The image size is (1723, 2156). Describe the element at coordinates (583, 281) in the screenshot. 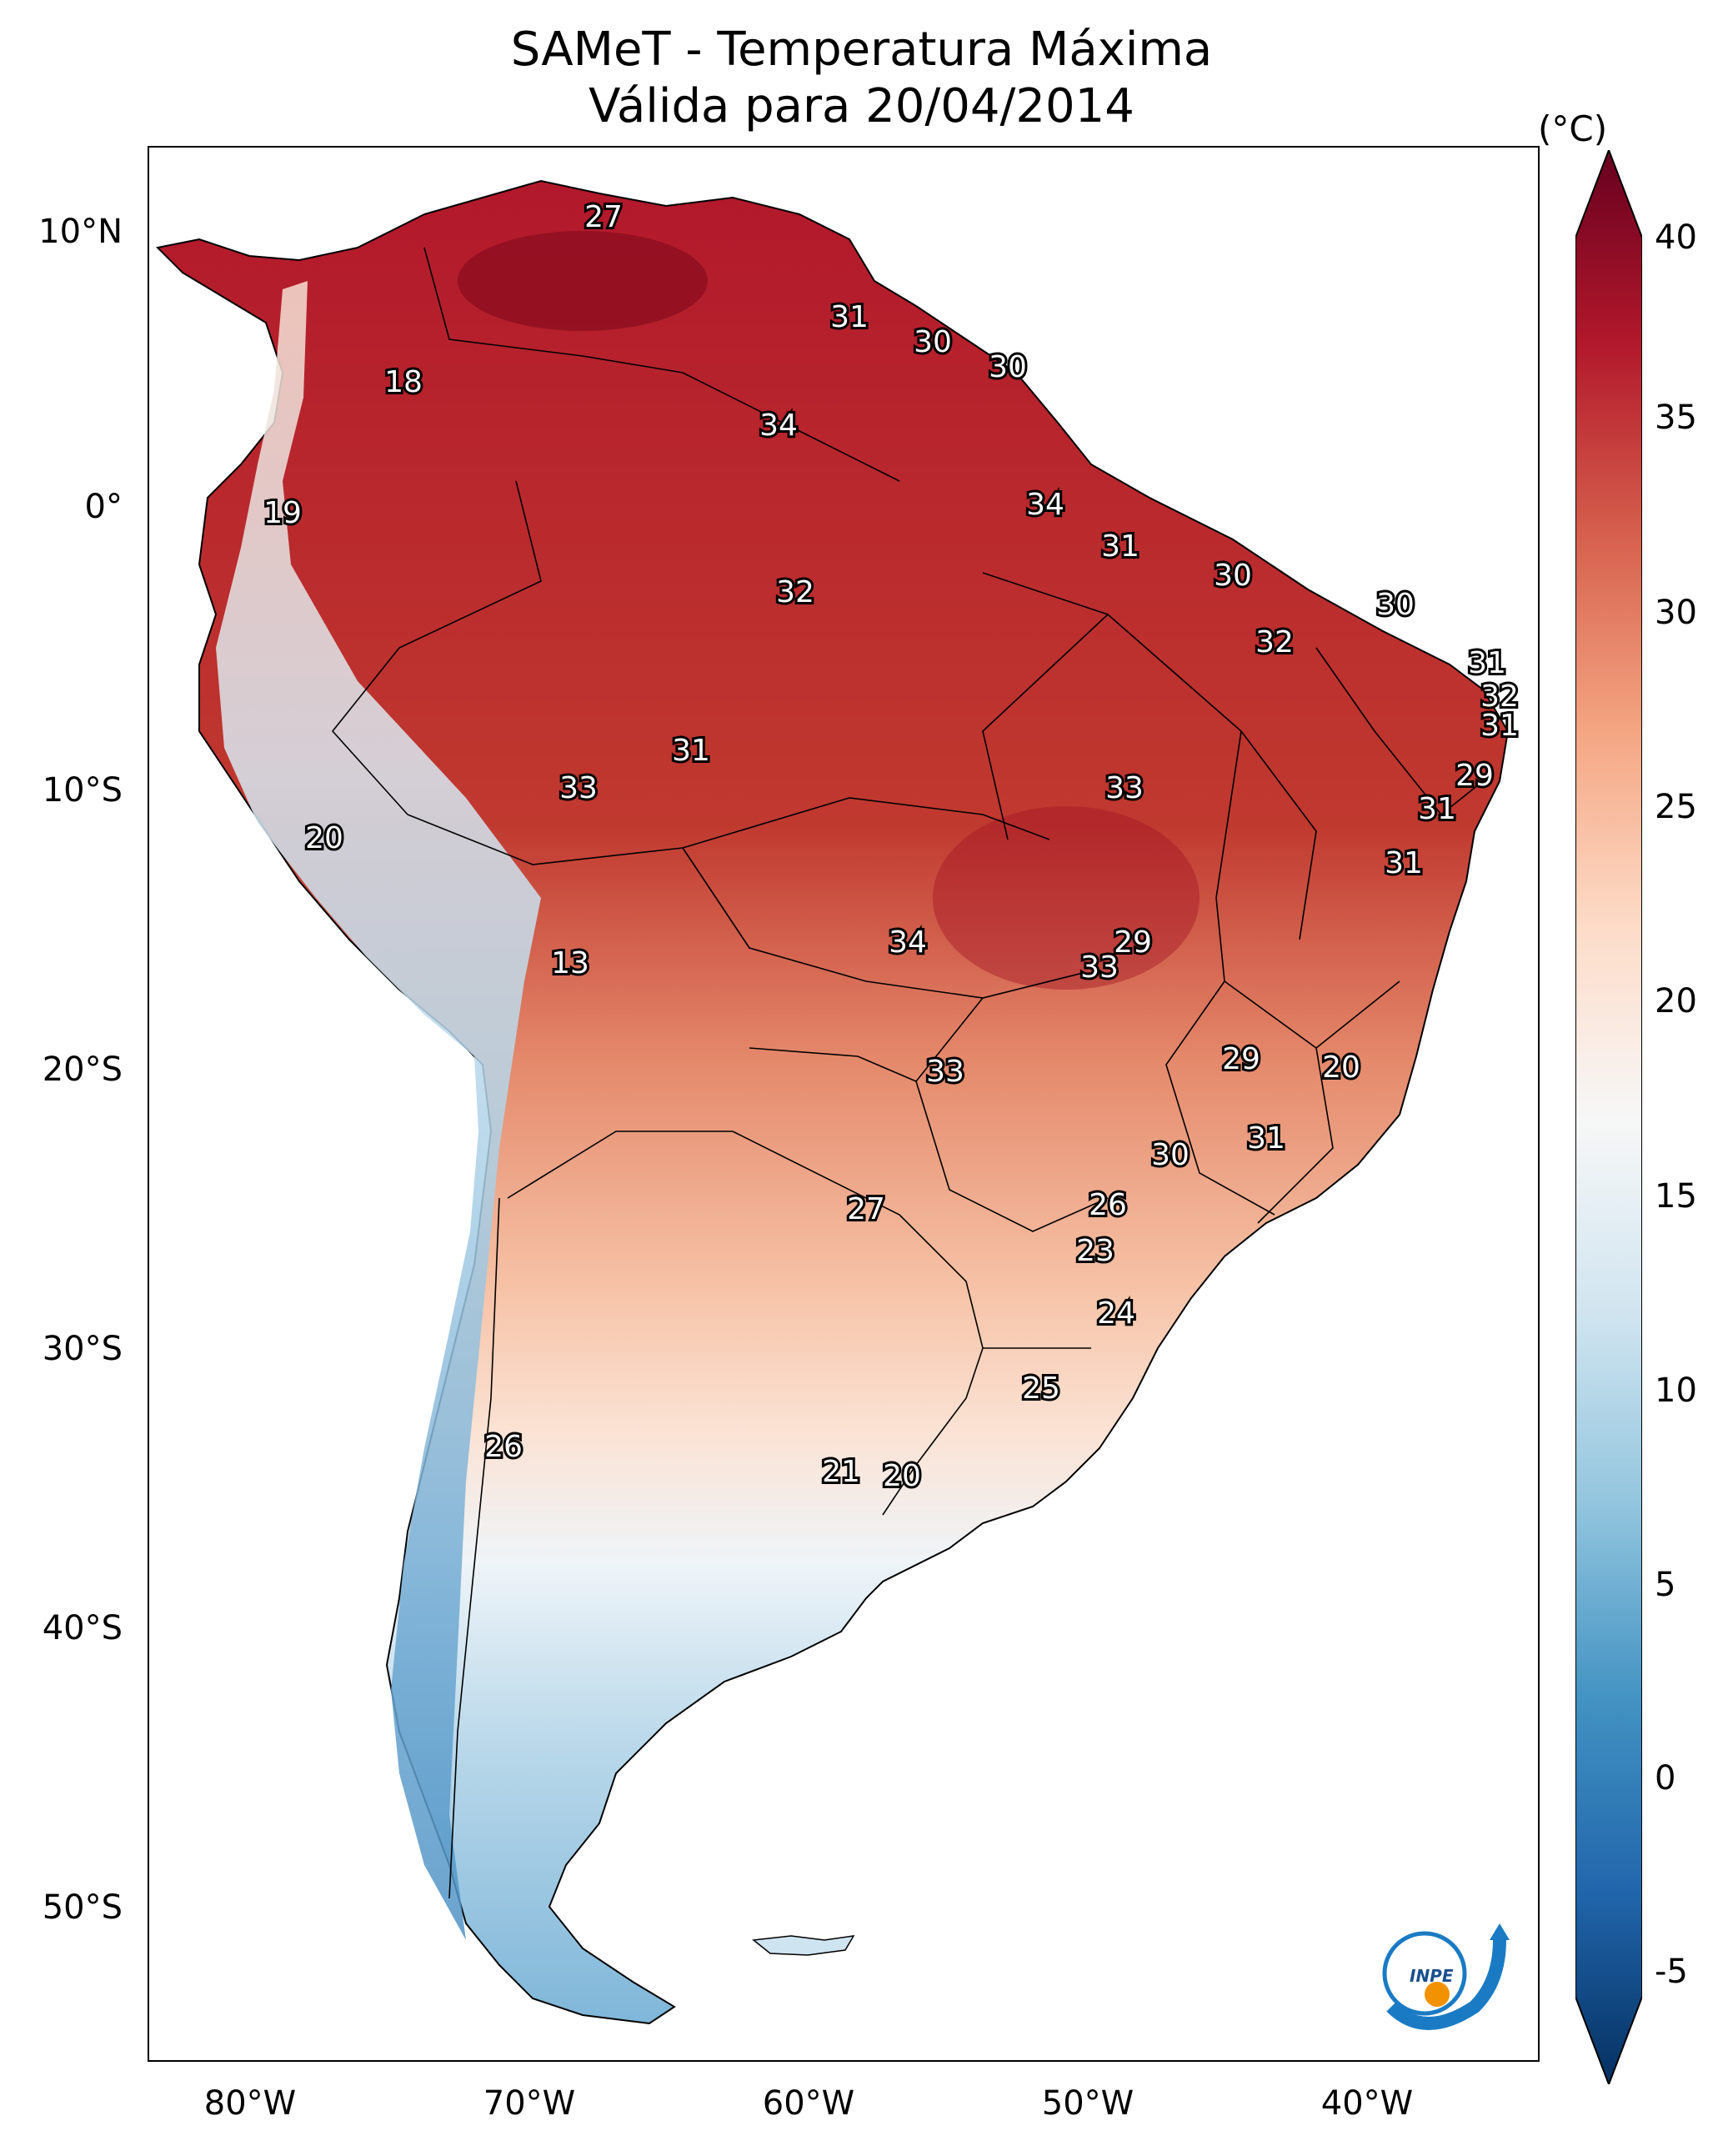

I see `hot-core-north` at that location.